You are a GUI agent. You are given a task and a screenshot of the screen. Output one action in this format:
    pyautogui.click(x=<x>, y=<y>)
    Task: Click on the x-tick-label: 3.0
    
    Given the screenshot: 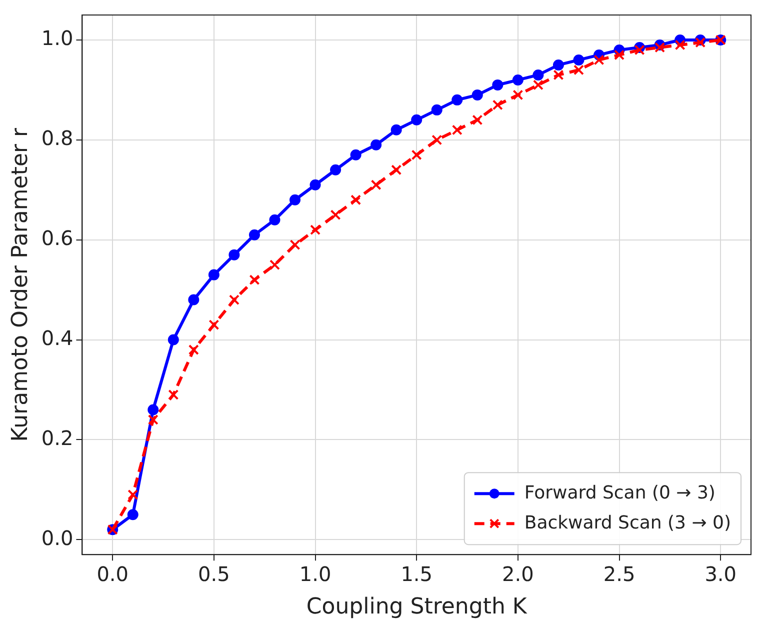 What is the action you would take?
    pyautogui.click(x=720, y=574)
    